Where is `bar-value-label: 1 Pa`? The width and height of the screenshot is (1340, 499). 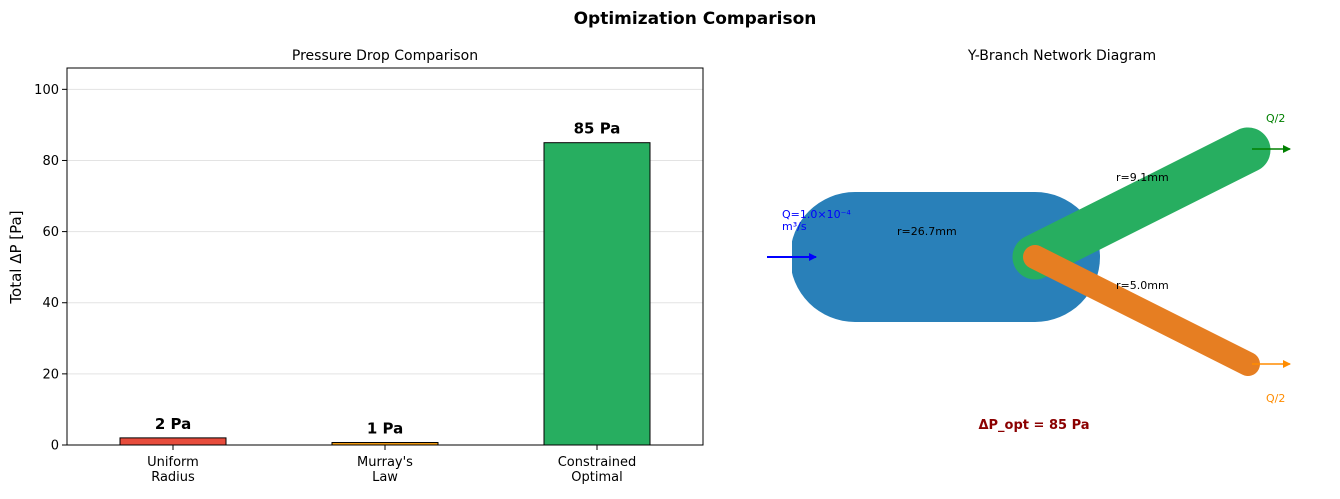 bar-value-label: 1 Pa is located at coordinates (385, 429).